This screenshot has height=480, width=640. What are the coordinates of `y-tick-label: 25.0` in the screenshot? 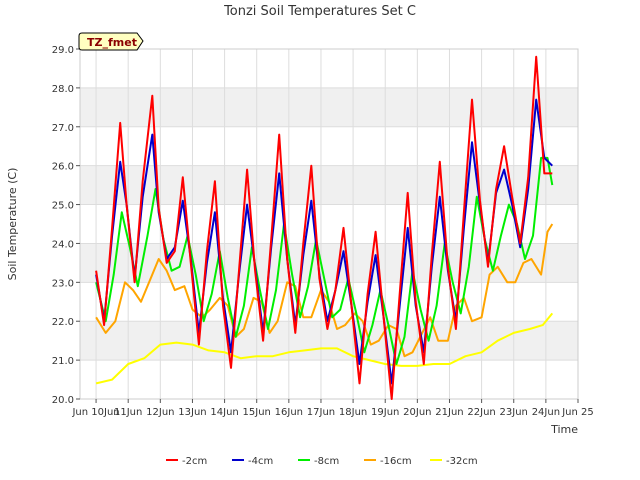 It's located at (63, 206).